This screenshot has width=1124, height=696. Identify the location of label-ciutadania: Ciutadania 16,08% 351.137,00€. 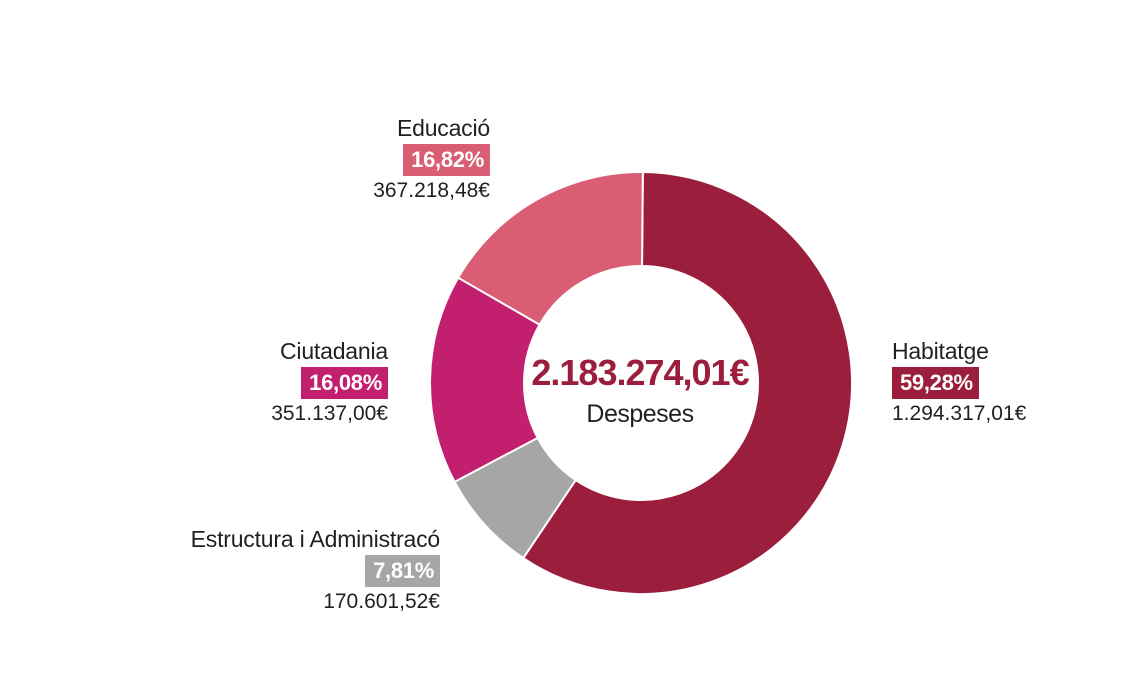
(238, 382).